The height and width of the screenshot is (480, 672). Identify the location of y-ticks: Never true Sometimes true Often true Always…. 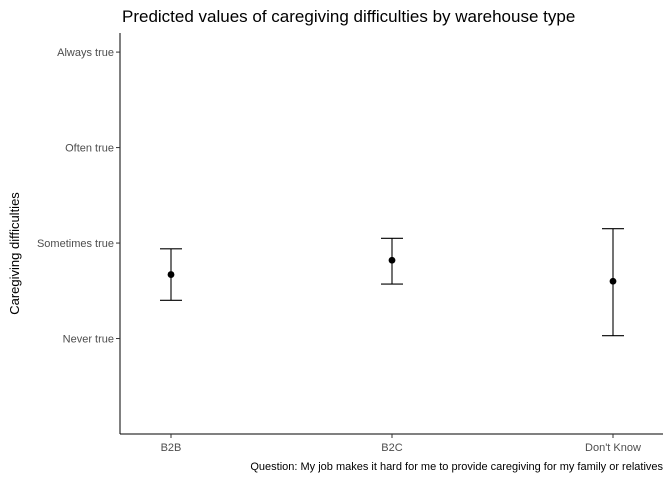
(78, 196).